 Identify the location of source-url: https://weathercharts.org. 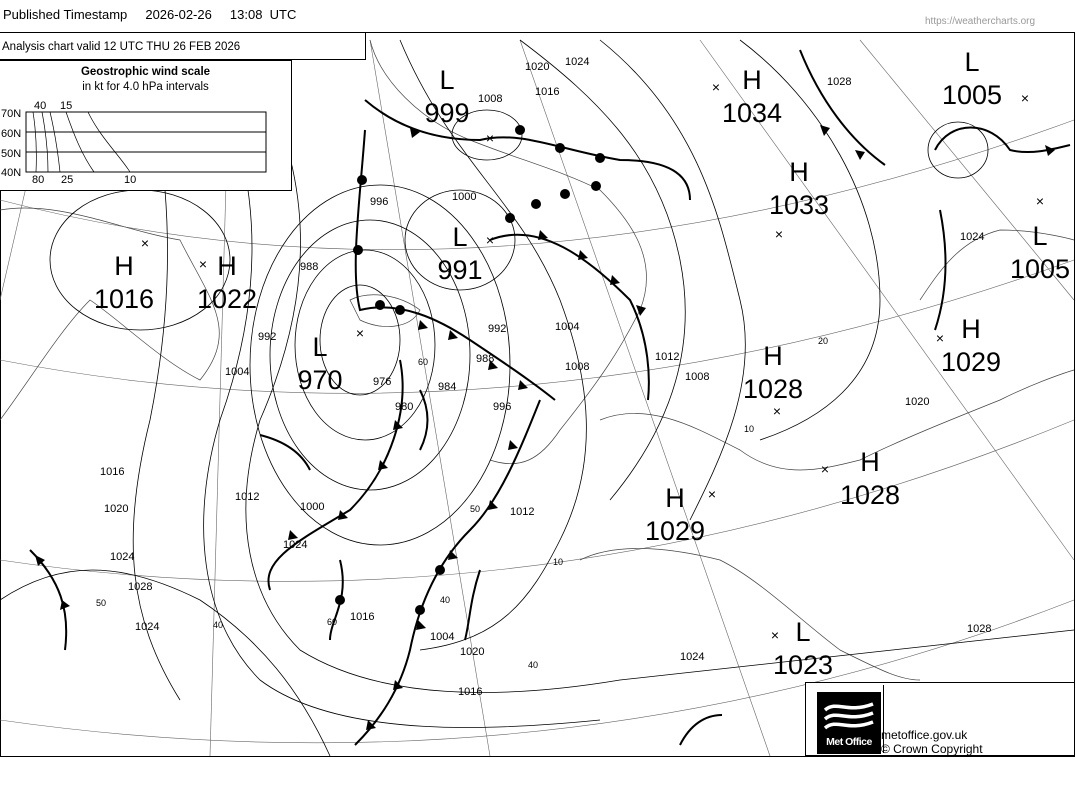
(980, 21).